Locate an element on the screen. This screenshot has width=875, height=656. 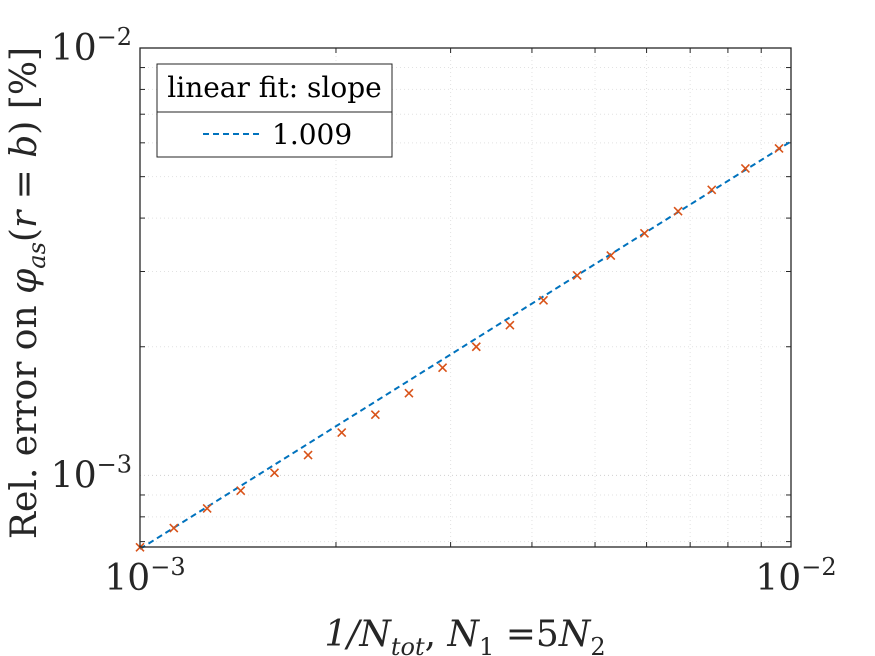
legend: linear fit: slope 1.009 is located at coordinates (274, 110).